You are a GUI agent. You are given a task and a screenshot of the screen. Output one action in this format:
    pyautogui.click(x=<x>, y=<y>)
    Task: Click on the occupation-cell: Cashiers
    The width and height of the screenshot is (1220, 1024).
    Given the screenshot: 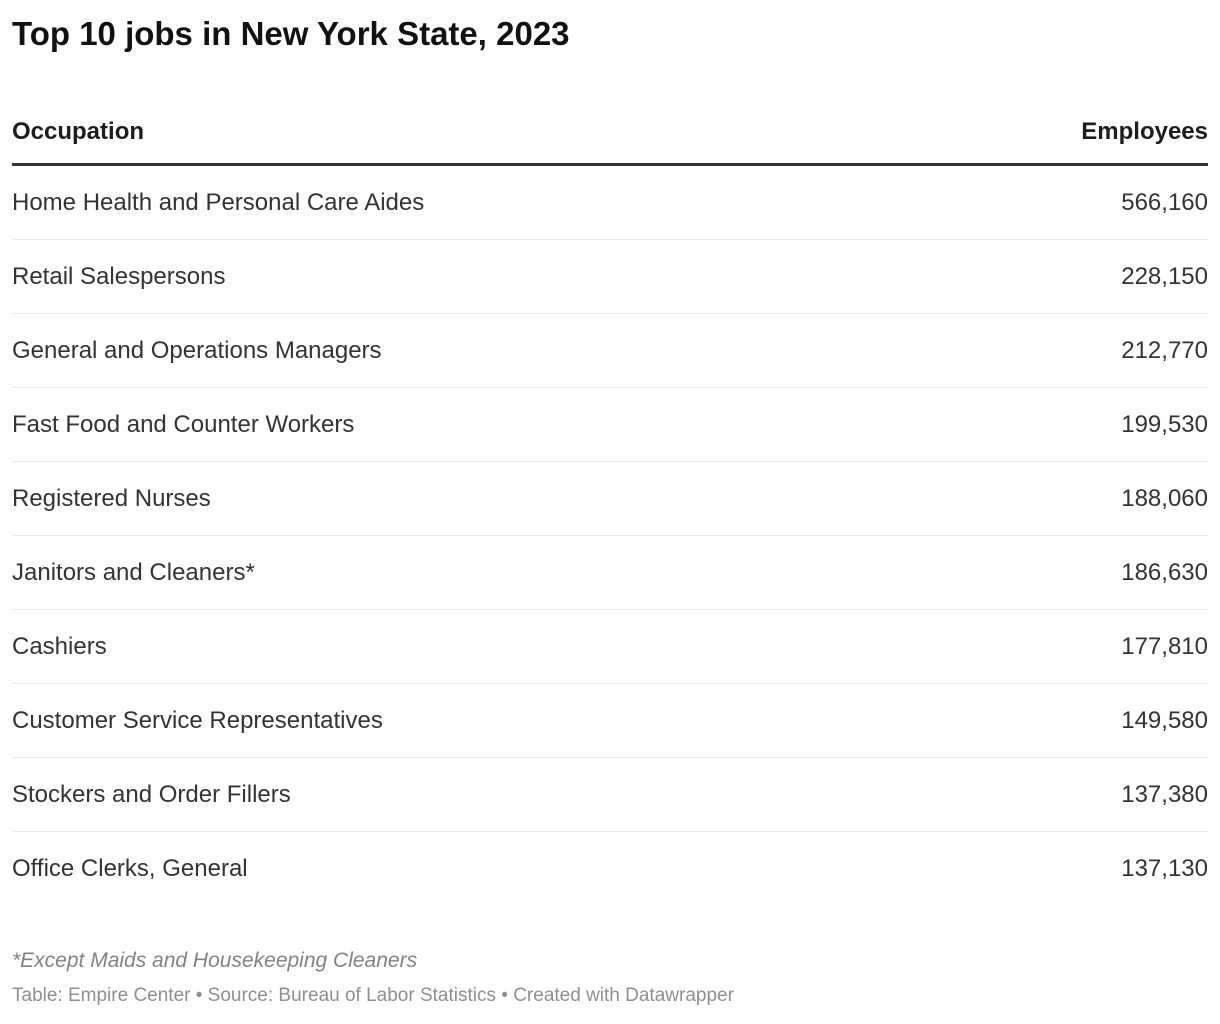 What is the action you would take?
    pyautogui.click(x=59, y=646)
    